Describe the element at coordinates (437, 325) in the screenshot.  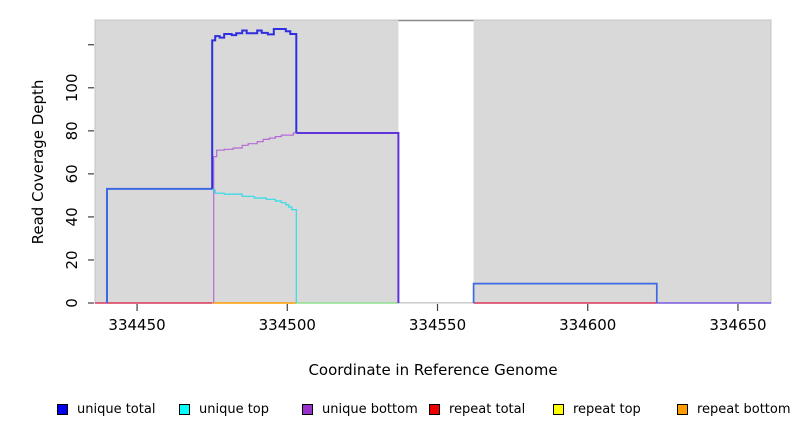
I see `x-tick-label: 334550` at that location.